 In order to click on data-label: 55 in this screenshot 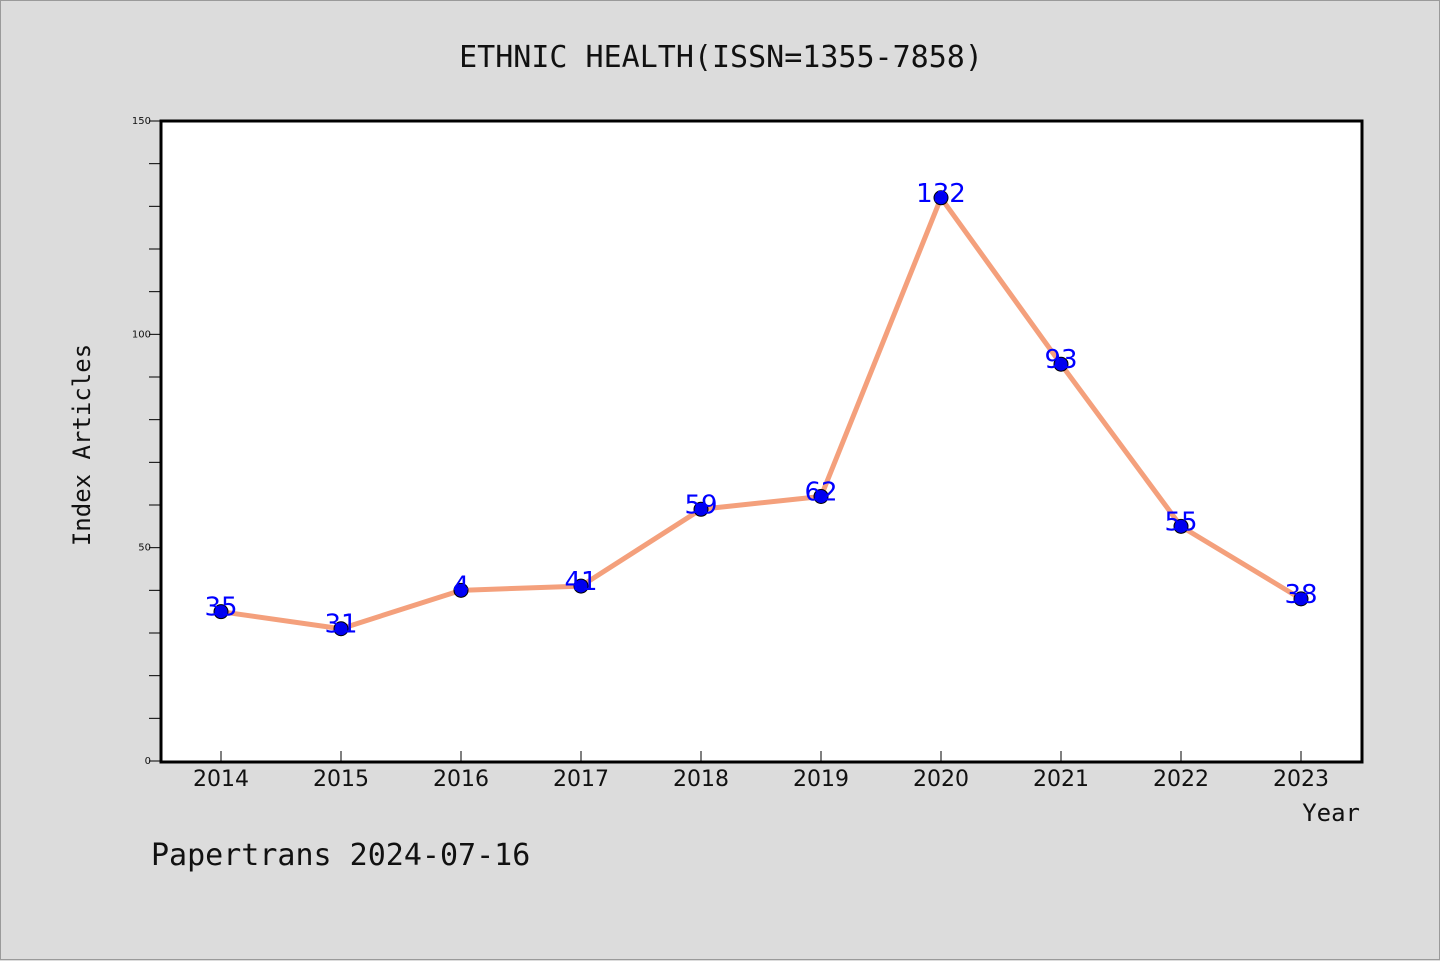, I will do `click(1180, 522)`.